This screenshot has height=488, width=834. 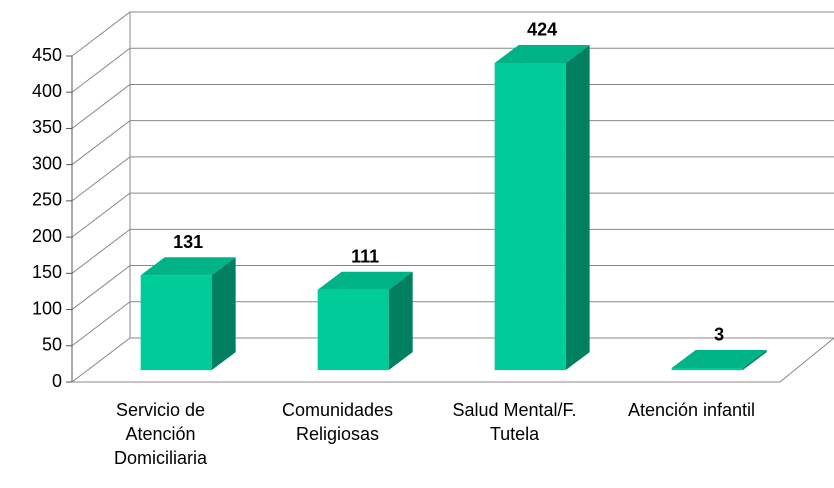 What do you see at coordinates (47, 200) in the screenshot?
I see `y-tick-label: 250` at bounding box center [47, 200].